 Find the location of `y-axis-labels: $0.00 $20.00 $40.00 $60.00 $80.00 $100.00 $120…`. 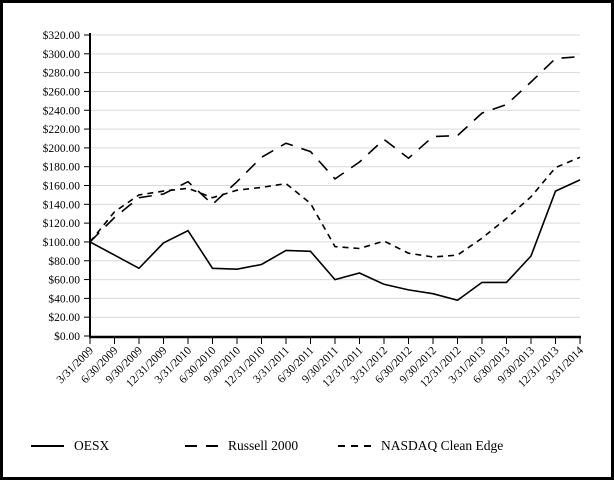

y-axis-labels: $0.00 $20.00 $40.00 $60.00 $80.00 $100.00 $120… is located at coordinates (62, 186).